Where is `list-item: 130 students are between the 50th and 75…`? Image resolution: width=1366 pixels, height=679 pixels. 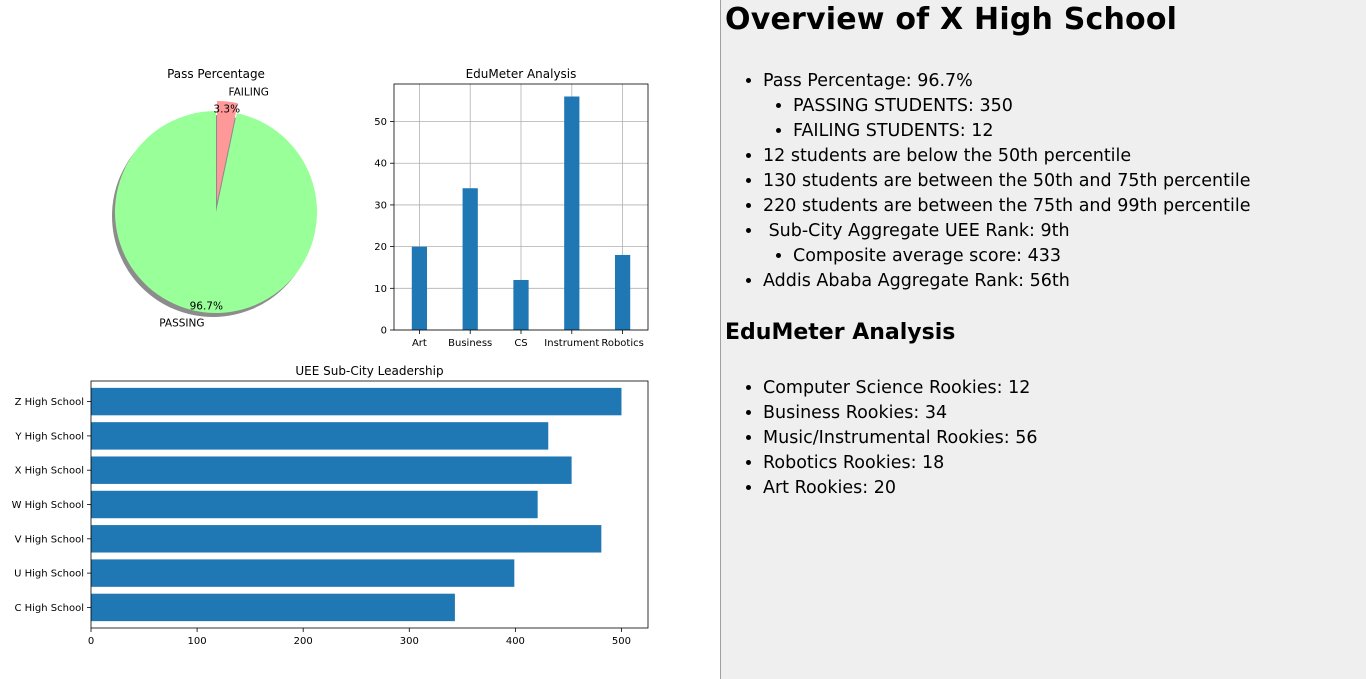
list-item: 130 students are between the 50th and 75… is located at coordinates (1064, 181).